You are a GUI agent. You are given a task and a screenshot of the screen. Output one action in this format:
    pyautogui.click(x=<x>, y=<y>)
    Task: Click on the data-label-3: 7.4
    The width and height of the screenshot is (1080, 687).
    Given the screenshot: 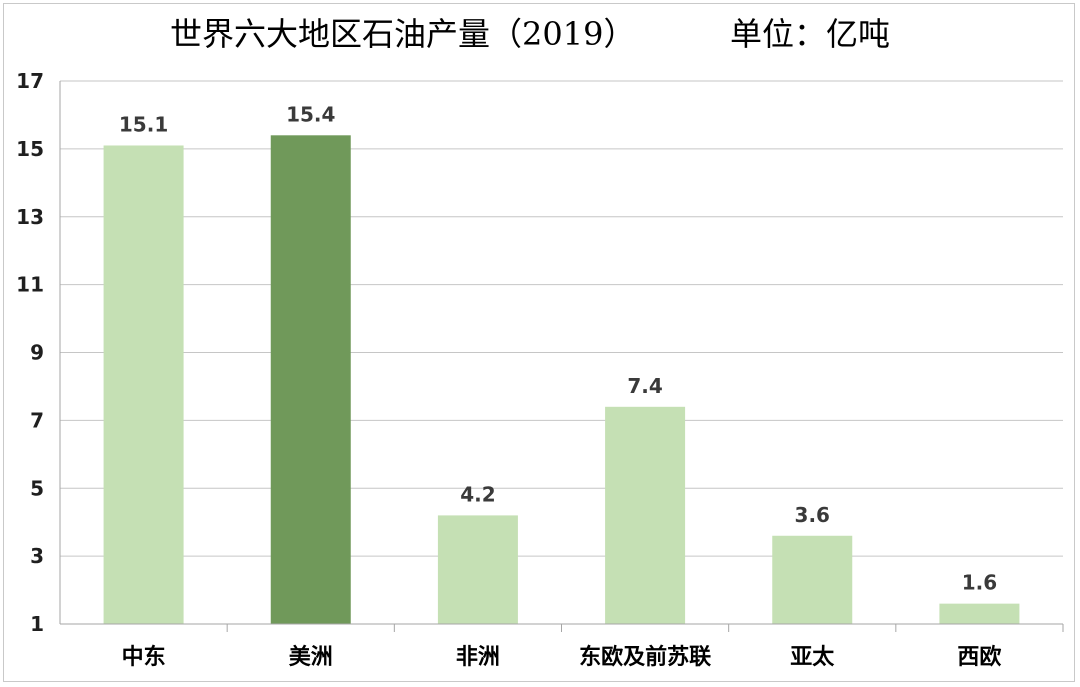 What is the action you would take?
    pyautogui.click(x=644, y=386)
    